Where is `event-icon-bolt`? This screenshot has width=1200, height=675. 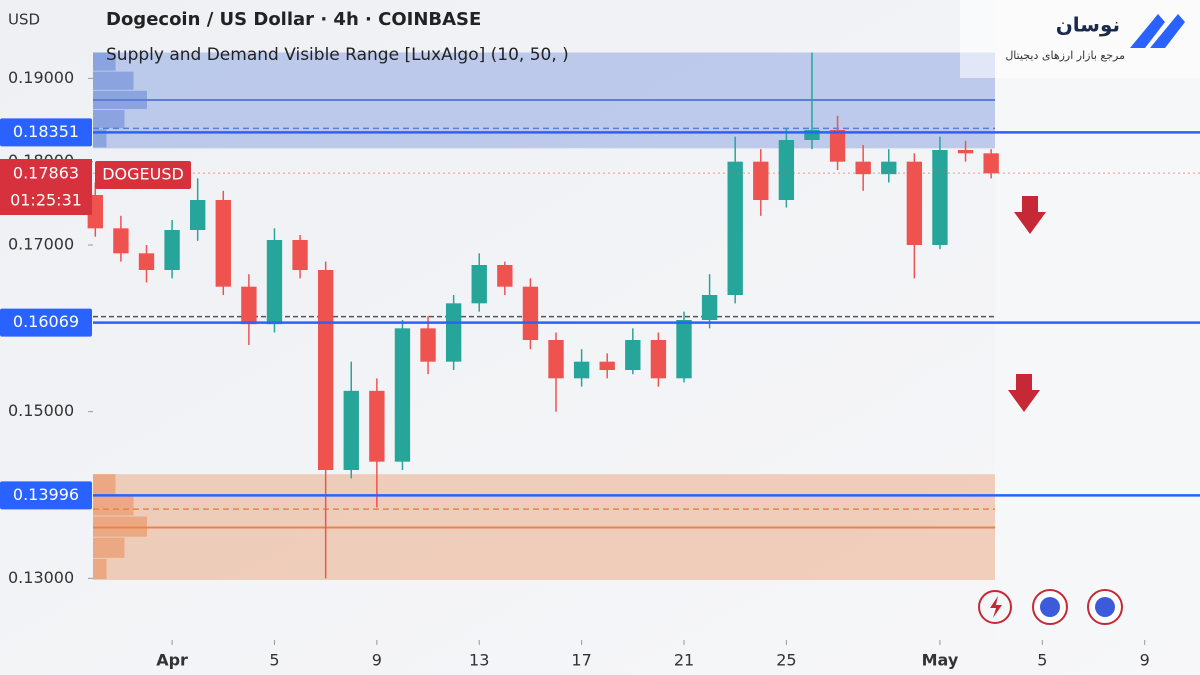 event-icon-bolt is located at coordinates (996, 607).